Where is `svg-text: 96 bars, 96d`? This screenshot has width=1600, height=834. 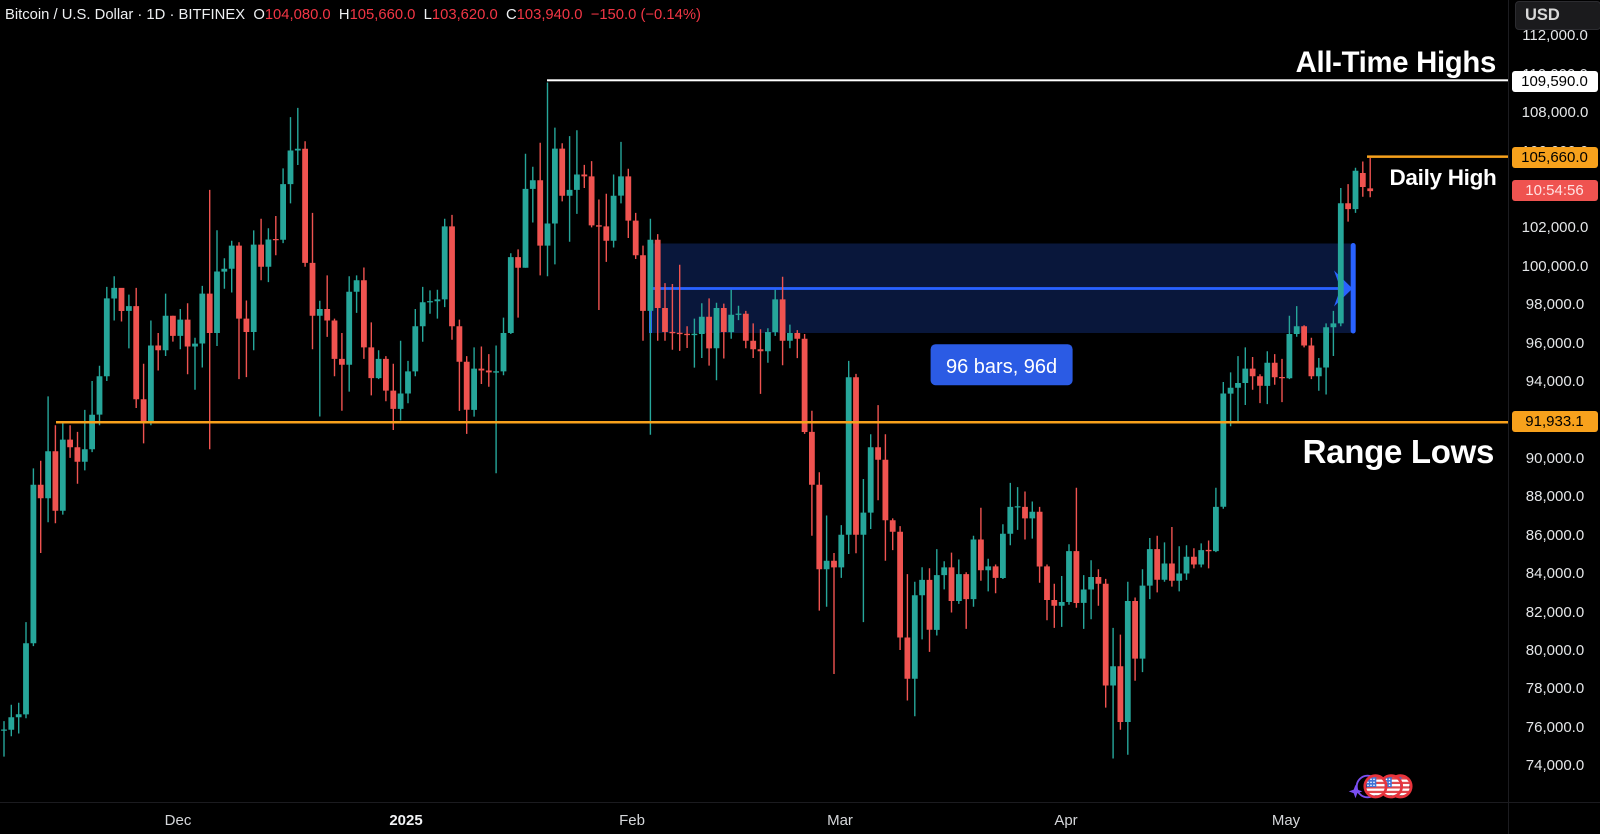 svg-text: 96 bars, 96d is located at coordinates (1001, 367).